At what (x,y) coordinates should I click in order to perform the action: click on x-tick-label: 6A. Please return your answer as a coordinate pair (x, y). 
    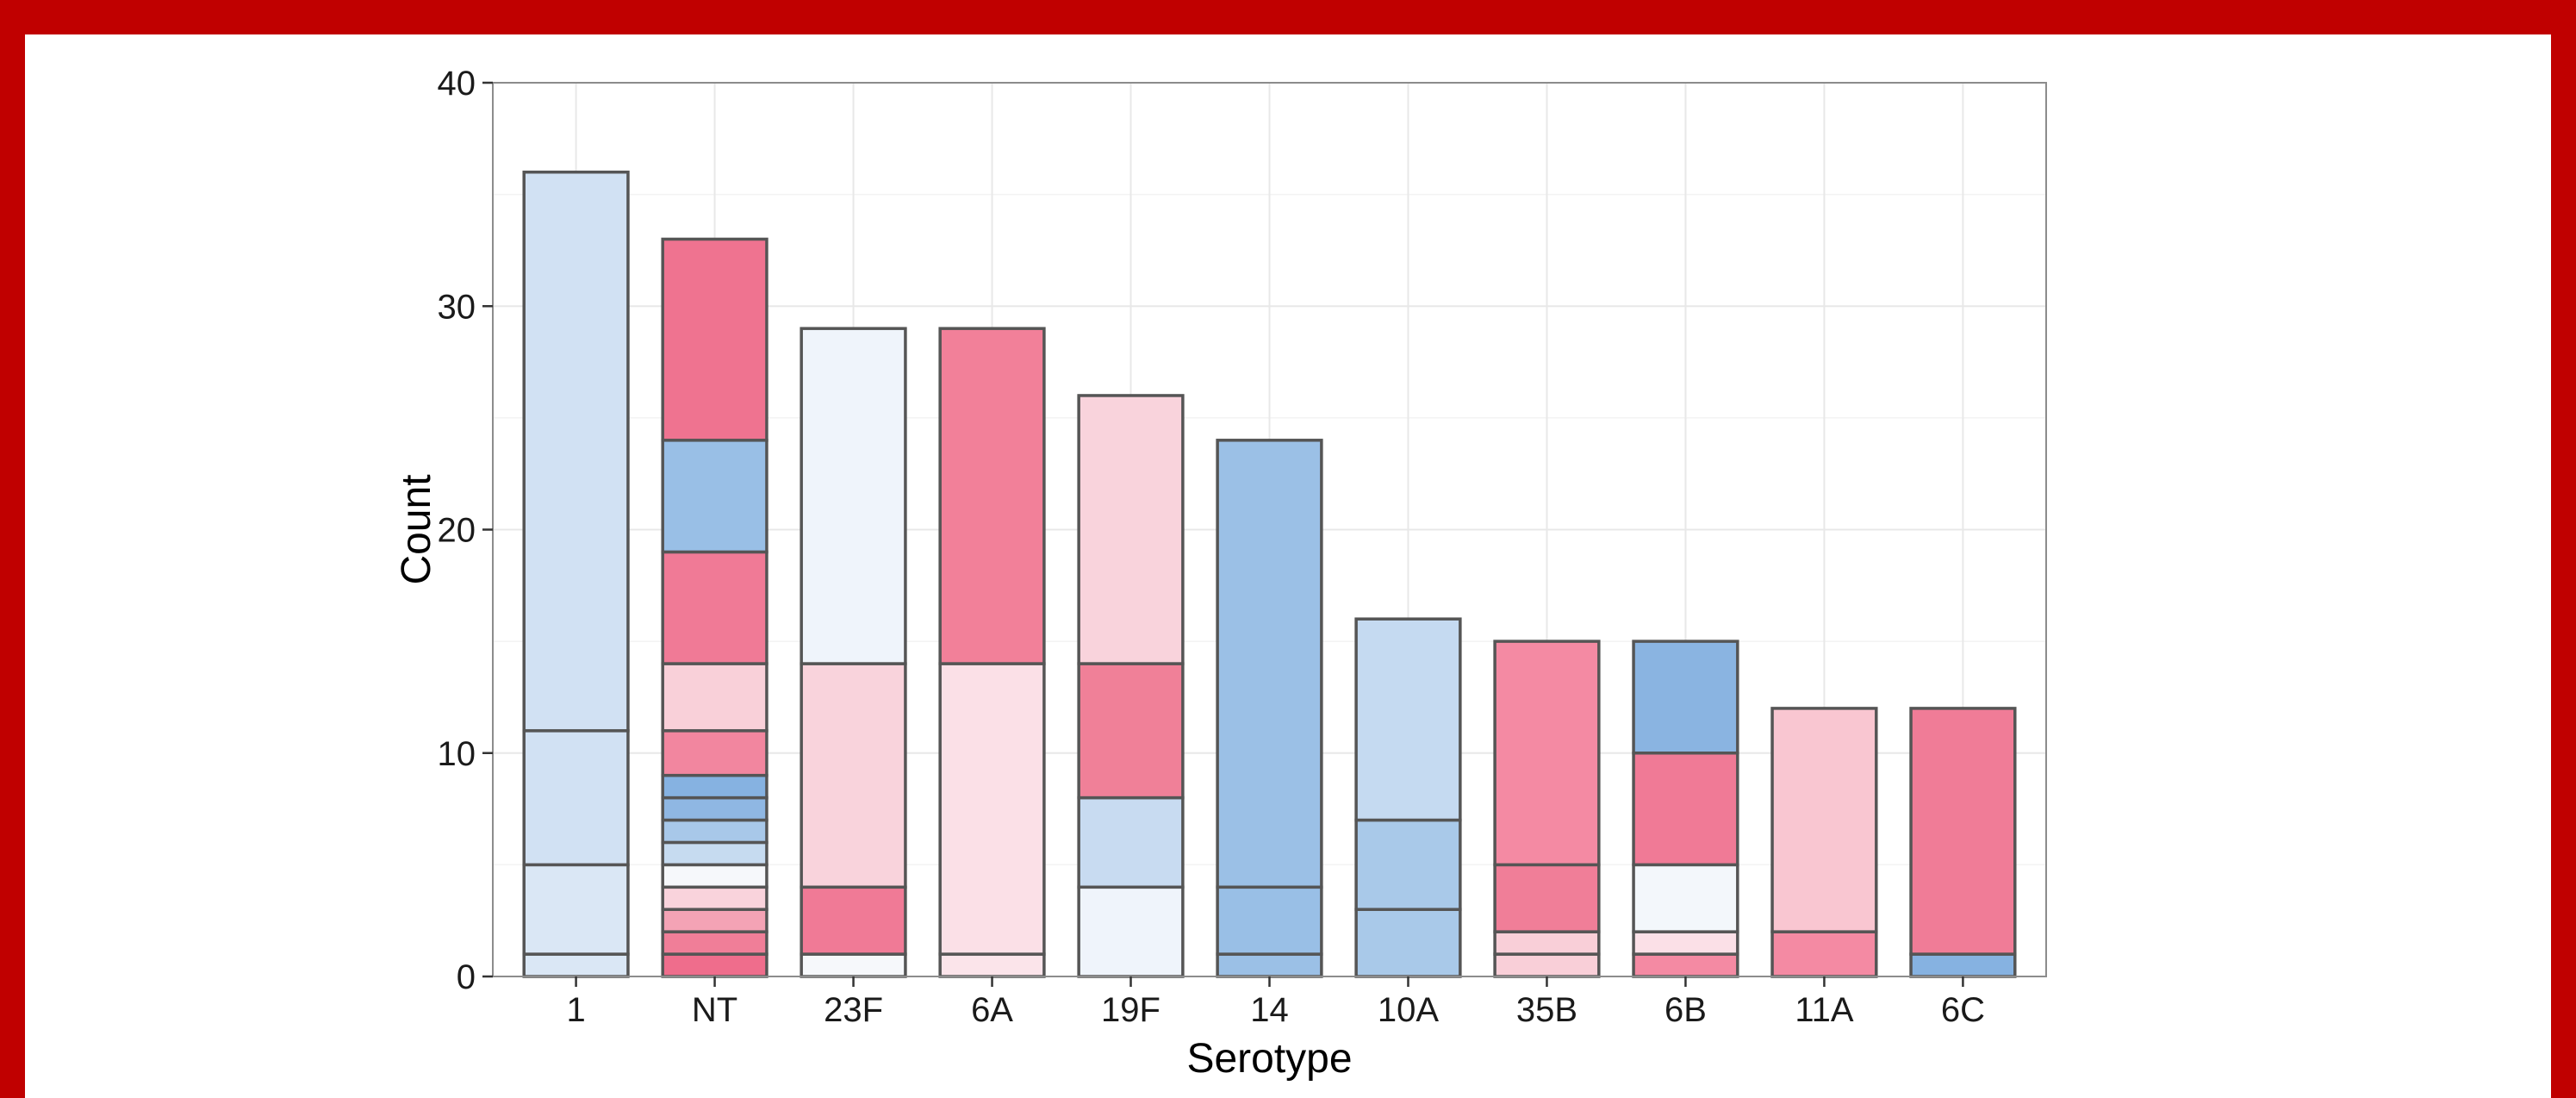
    Looking at the image, I should click on (992, 1010).